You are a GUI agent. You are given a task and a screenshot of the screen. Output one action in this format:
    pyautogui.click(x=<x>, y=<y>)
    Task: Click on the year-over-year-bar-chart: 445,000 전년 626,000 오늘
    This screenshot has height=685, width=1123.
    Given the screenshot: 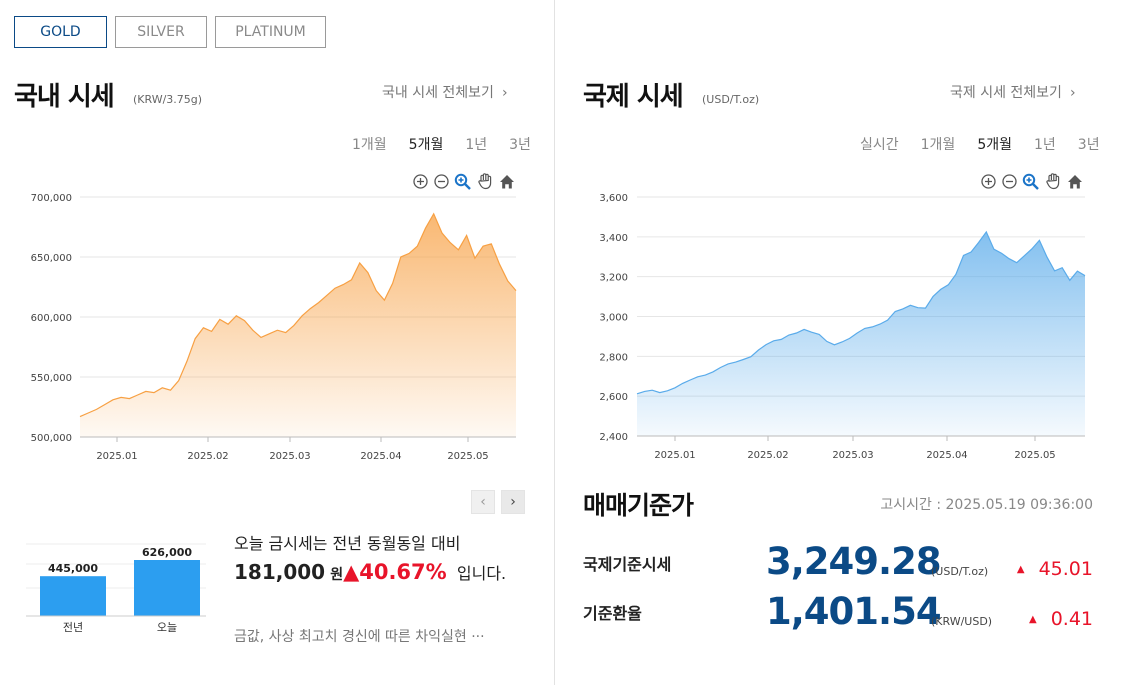 What is the action you would take?
    pyautogui.click(x=116, y=588)
    